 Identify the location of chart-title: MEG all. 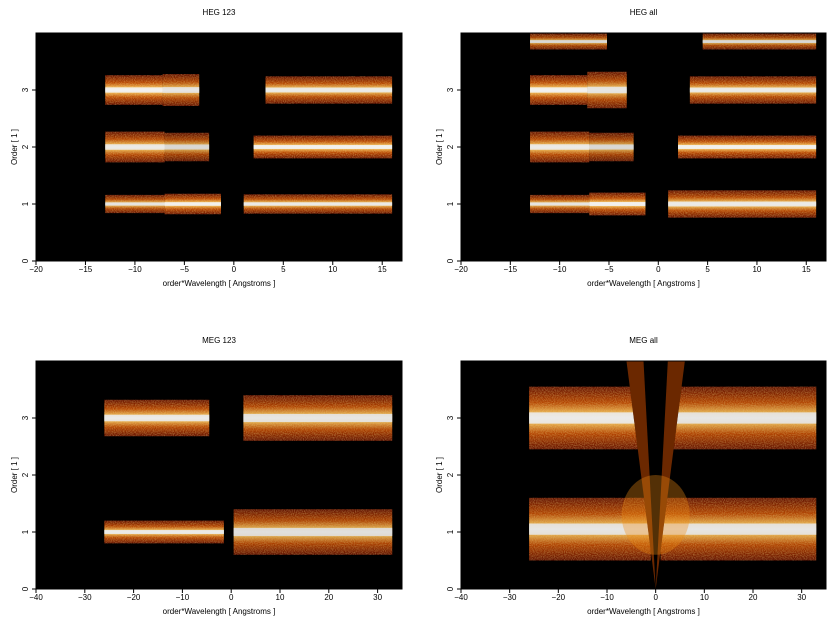
(643, 340).